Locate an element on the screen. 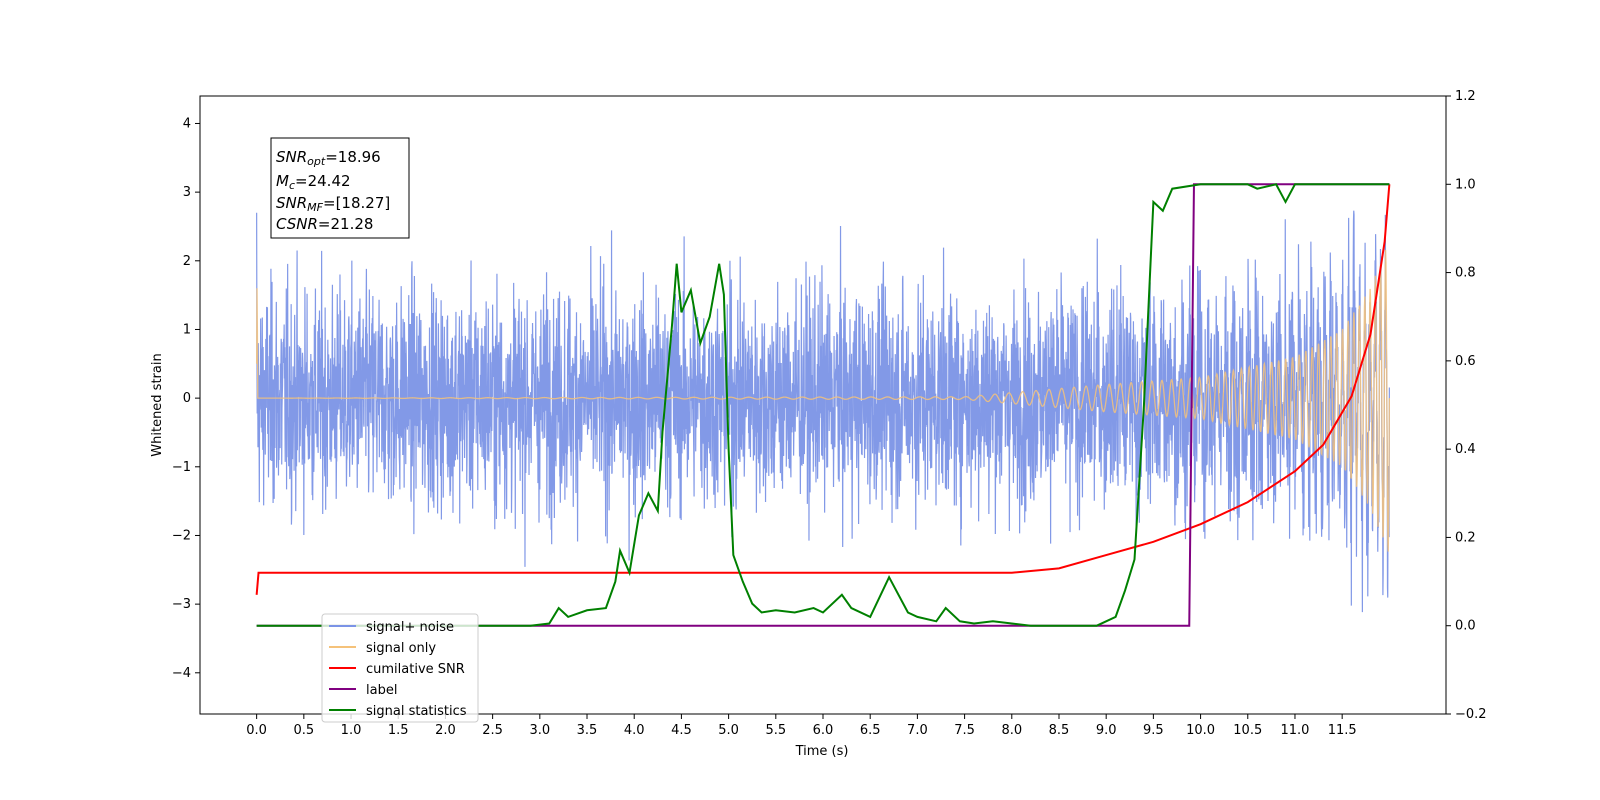 This screenshot has height=800, width=1600. left-y-tick-label: 1 is located at coordinates (187, 329).